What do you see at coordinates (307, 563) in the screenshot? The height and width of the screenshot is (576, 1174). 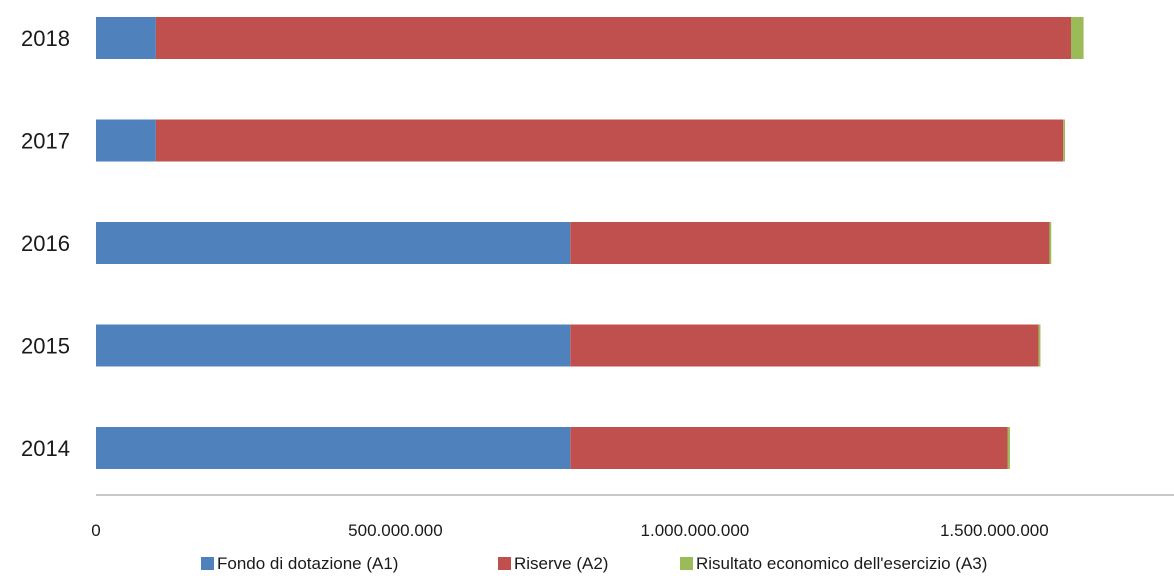 I see `legend-label: Fondo di dotazione (A1)` at bounding box center [307, 563].